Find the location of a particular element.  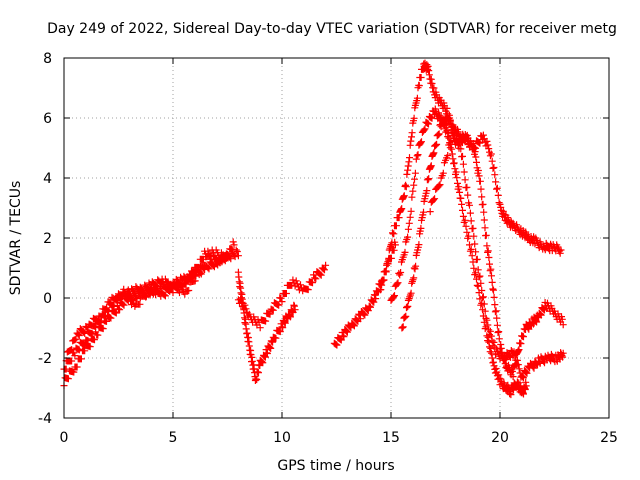

x-tick-label: 5 is located at coordinates (173, 438).